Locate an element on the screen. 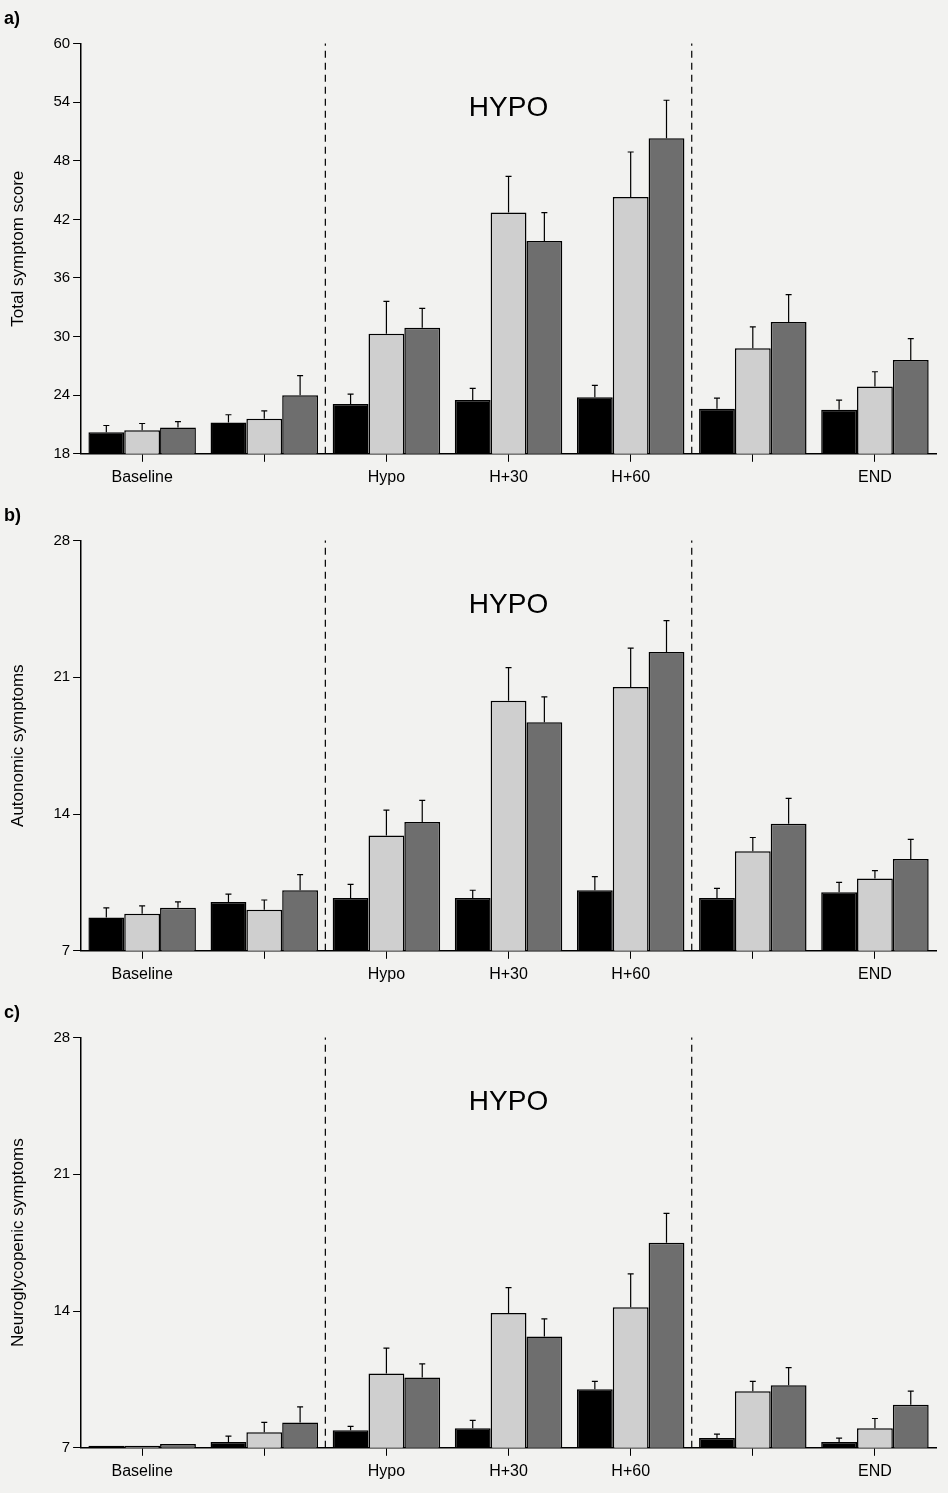 The height and width of the screenshot is (1493, 948). y-tick-label: 24 is located at coordinates (62, 394).